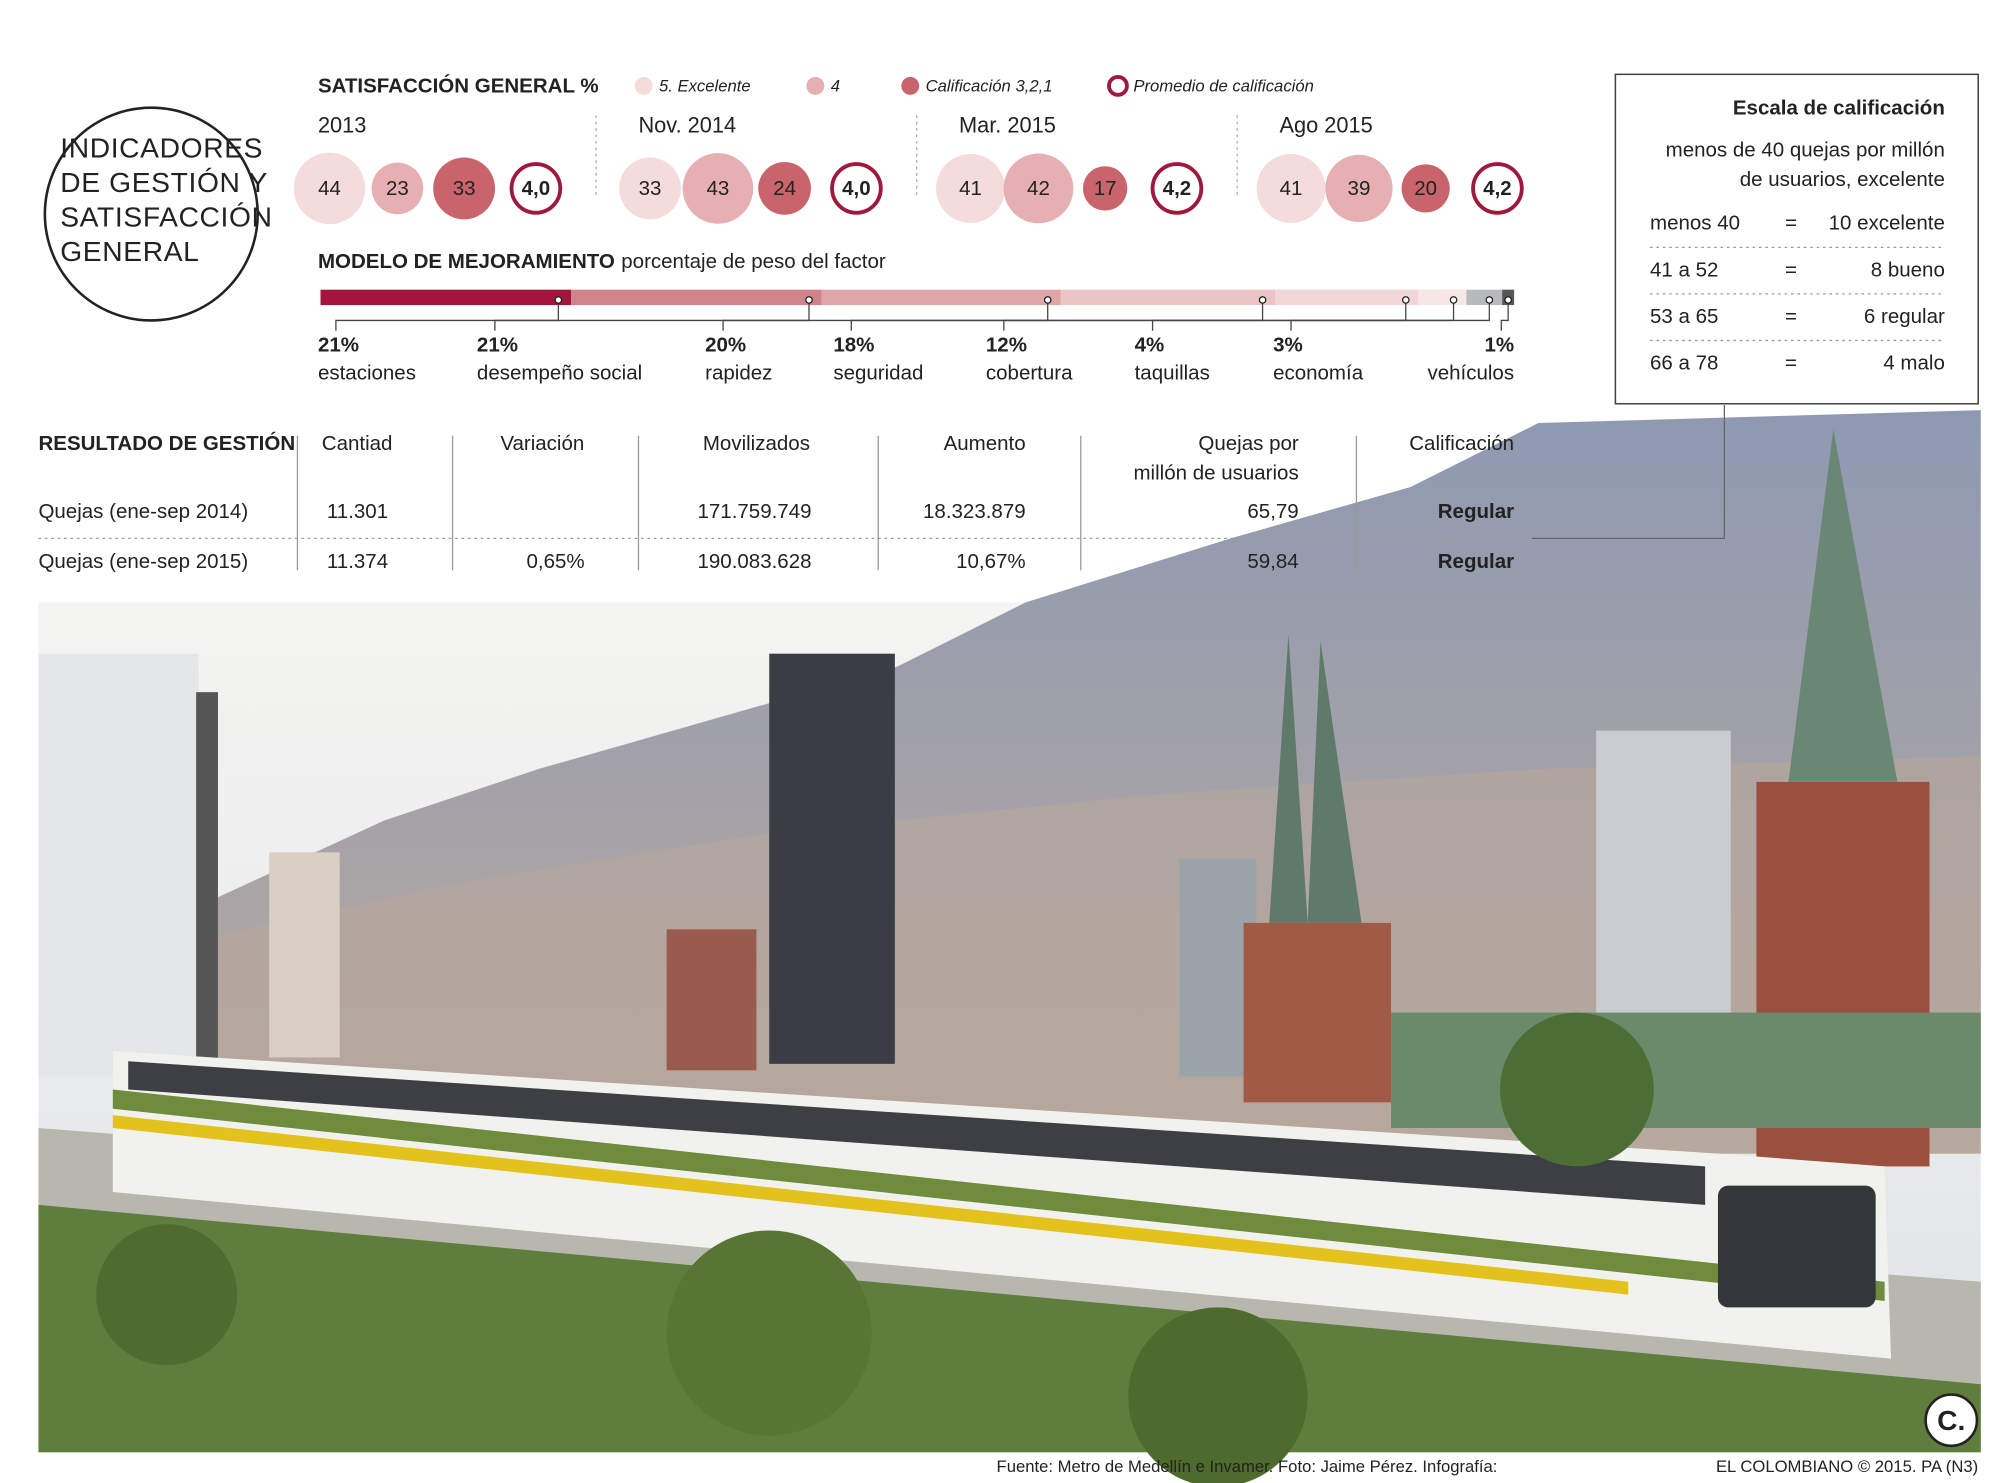 The width and height of the screenshot is (2000, 1483). What do you see at coordinates (687, 125) in the screenshot?
I see `period-label: Nov. 2014` at bounding box center [687, 125].